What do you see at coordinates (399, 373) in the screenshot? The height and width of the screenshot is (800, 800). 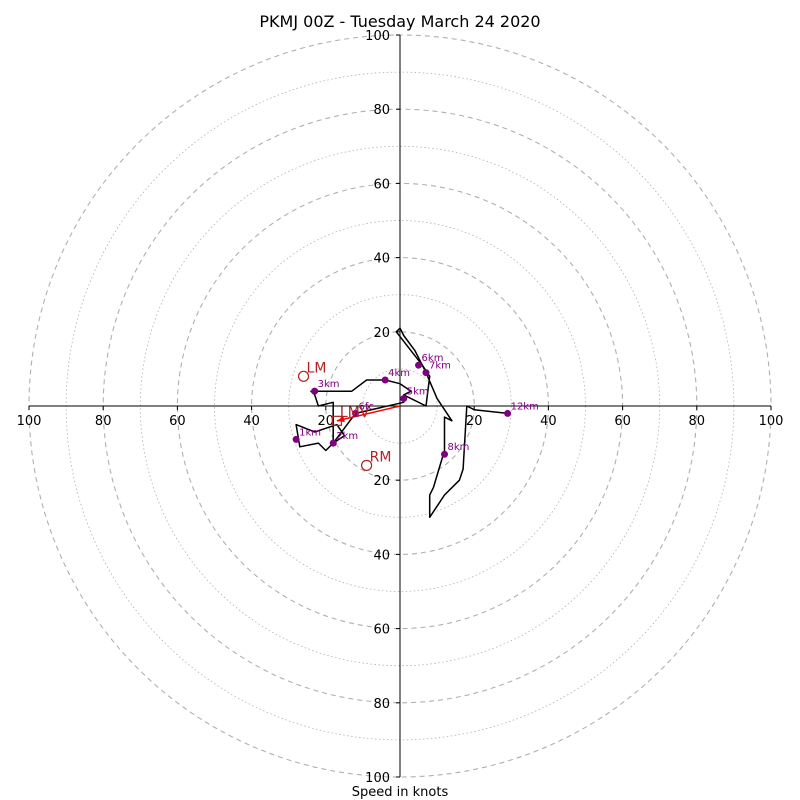 I see `height-marker-label: 4km` at bounding box center [399, 373].